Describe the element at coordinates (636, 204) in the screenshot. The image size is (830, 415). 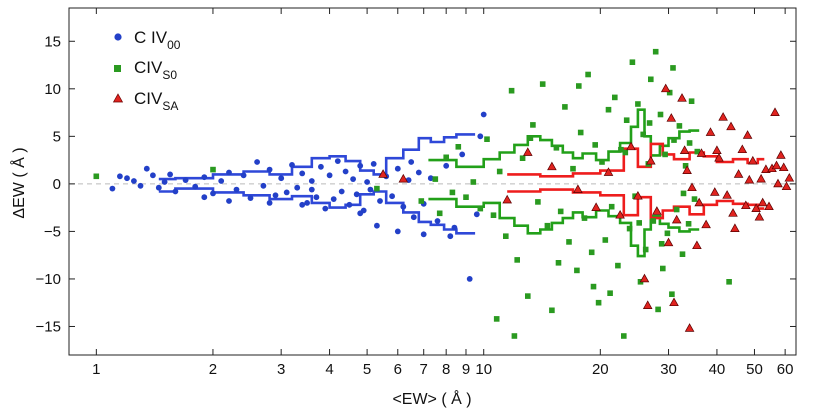
I see `envelope-2-lower` at that location.